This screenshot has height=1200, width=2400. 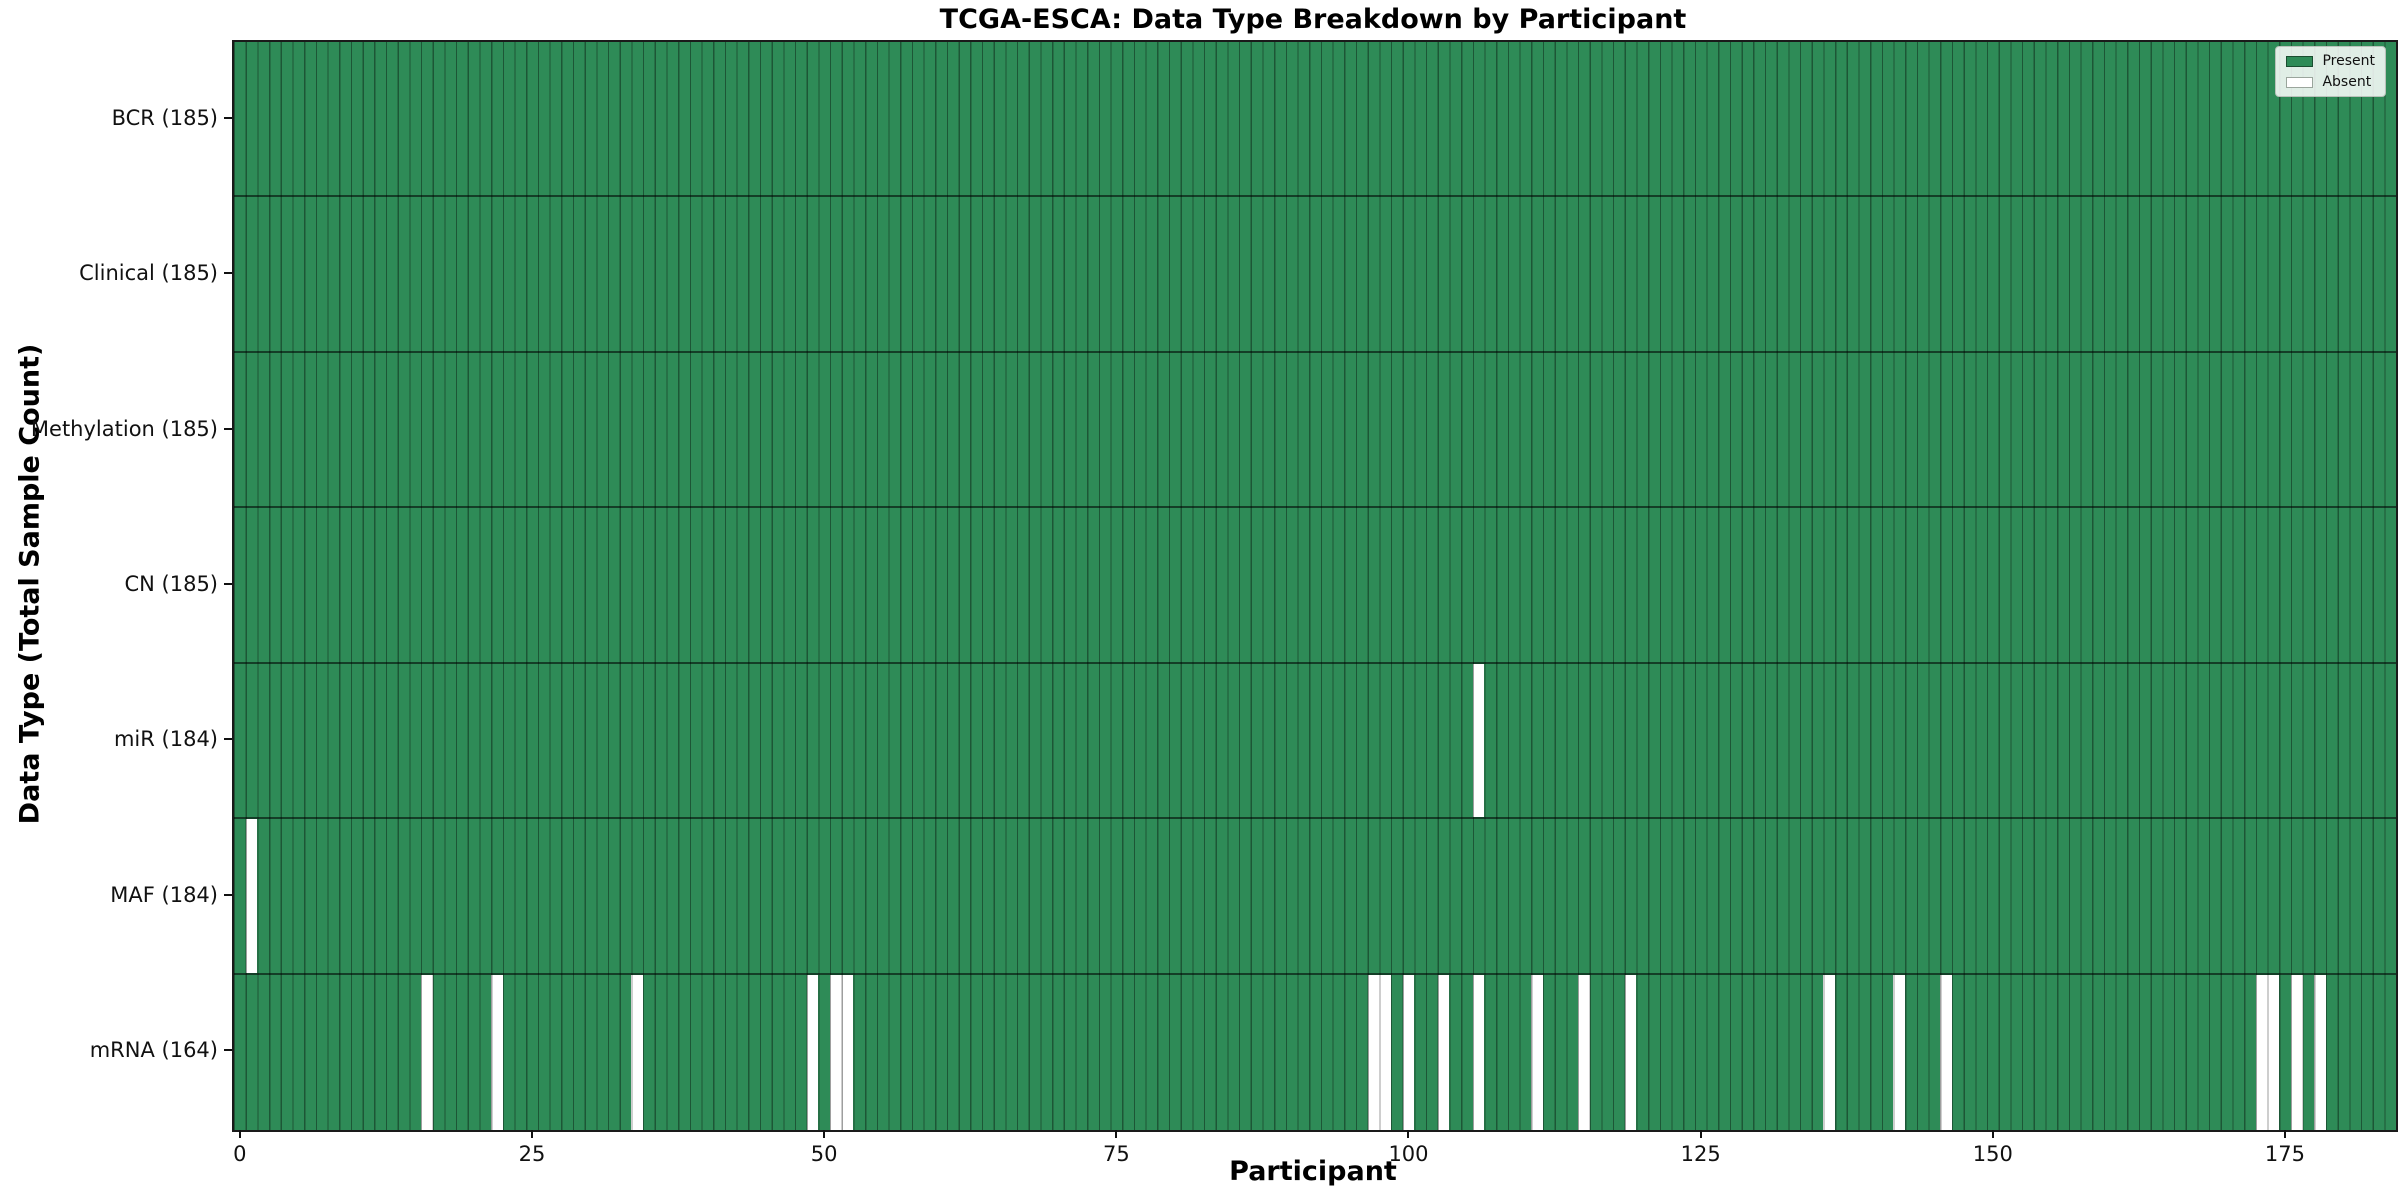 What do you see at coordinates (2300, 61) in the screenshot?
I see `legend-swatch-present` at bounding box center [2300, 61].